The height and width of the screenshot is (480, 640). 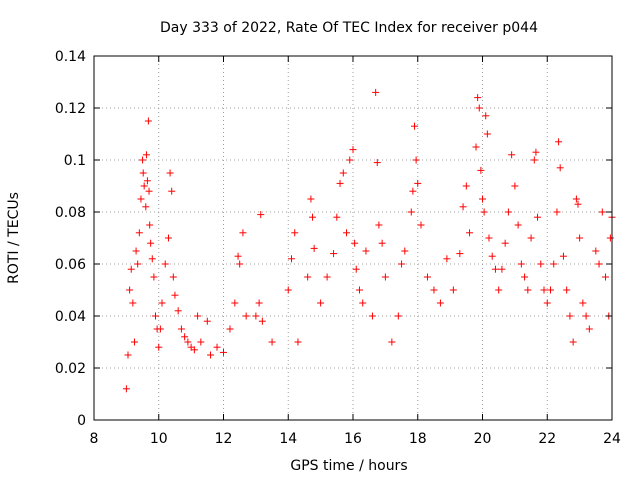 What do you see at coordinates (70, 213) in the screenshot?
I see `y-tick-label: 0.08` at bounding box center [70, 213].